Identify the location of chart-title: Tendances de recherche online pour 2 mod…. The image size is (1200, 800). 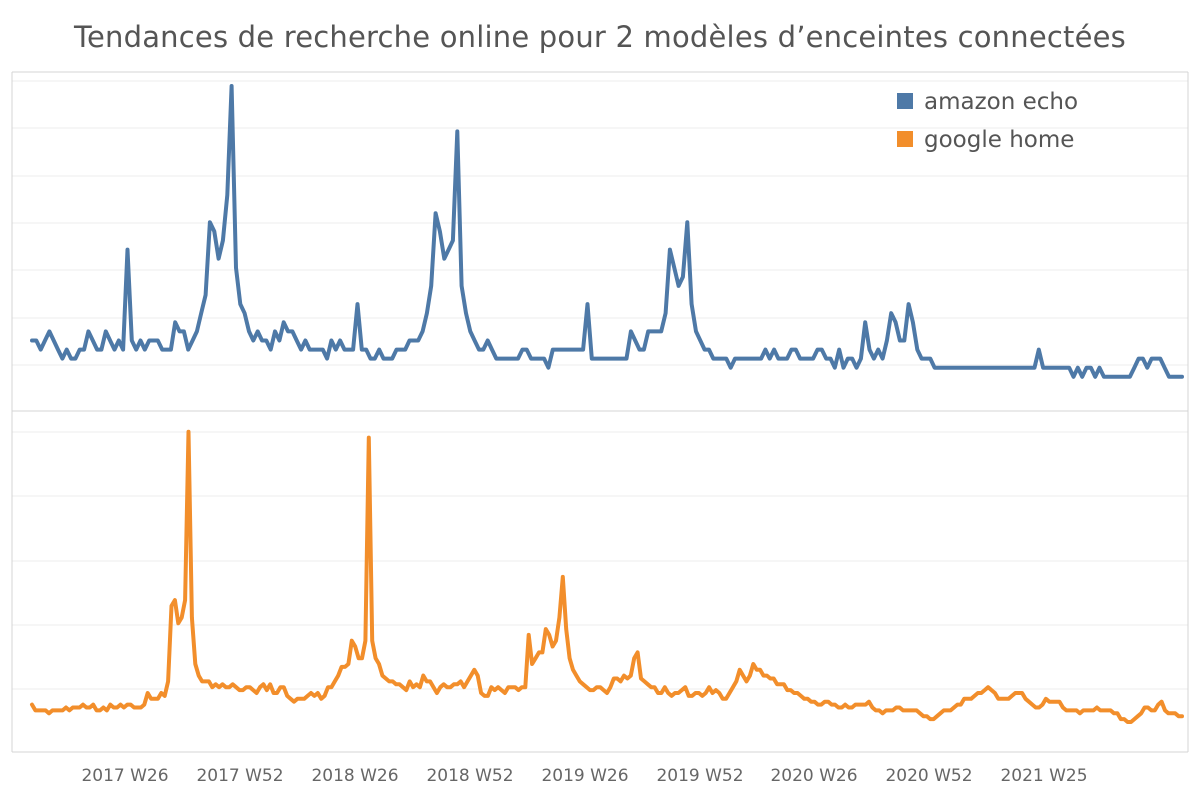
(599, 37).